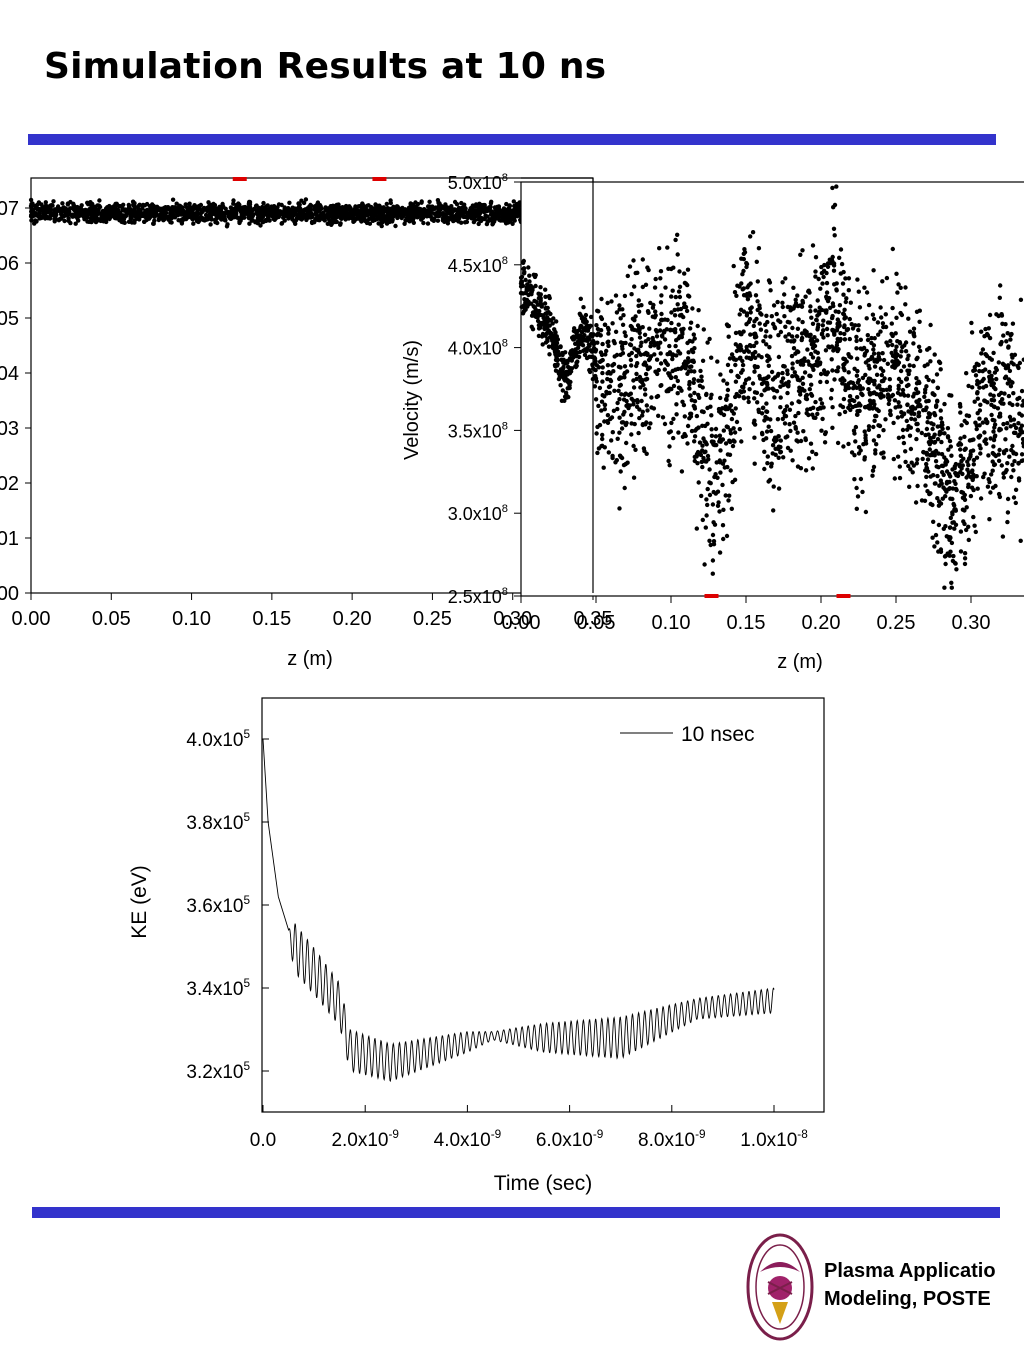  I want to click on x-tick-label: 0.35, so click(593, 619).